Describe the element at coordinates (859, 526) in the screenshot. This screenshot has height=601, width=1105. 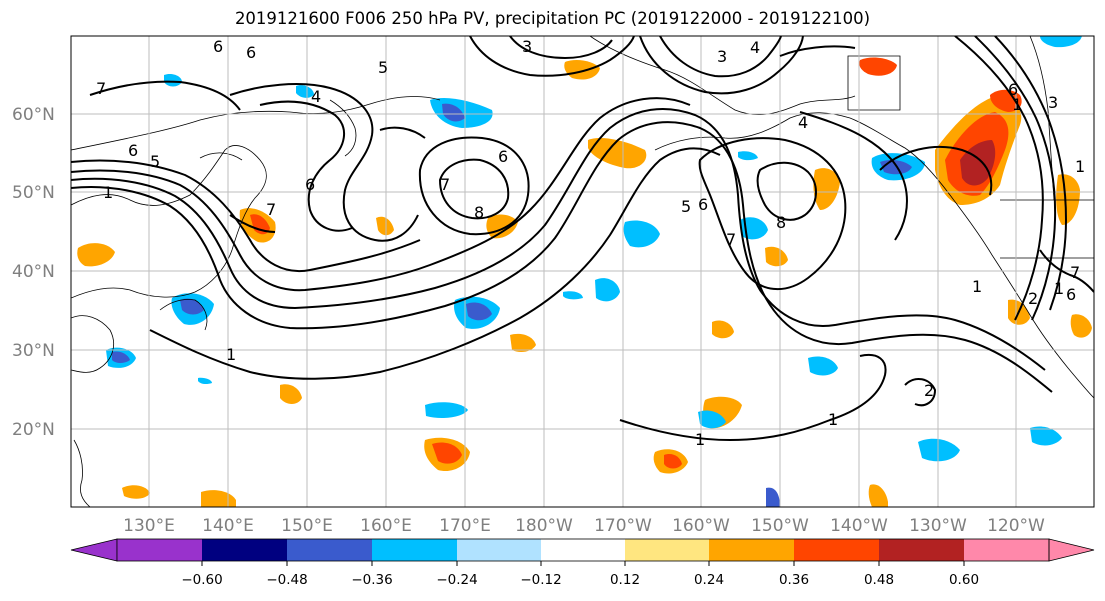
I see `lon-label: 140°W` at that location.